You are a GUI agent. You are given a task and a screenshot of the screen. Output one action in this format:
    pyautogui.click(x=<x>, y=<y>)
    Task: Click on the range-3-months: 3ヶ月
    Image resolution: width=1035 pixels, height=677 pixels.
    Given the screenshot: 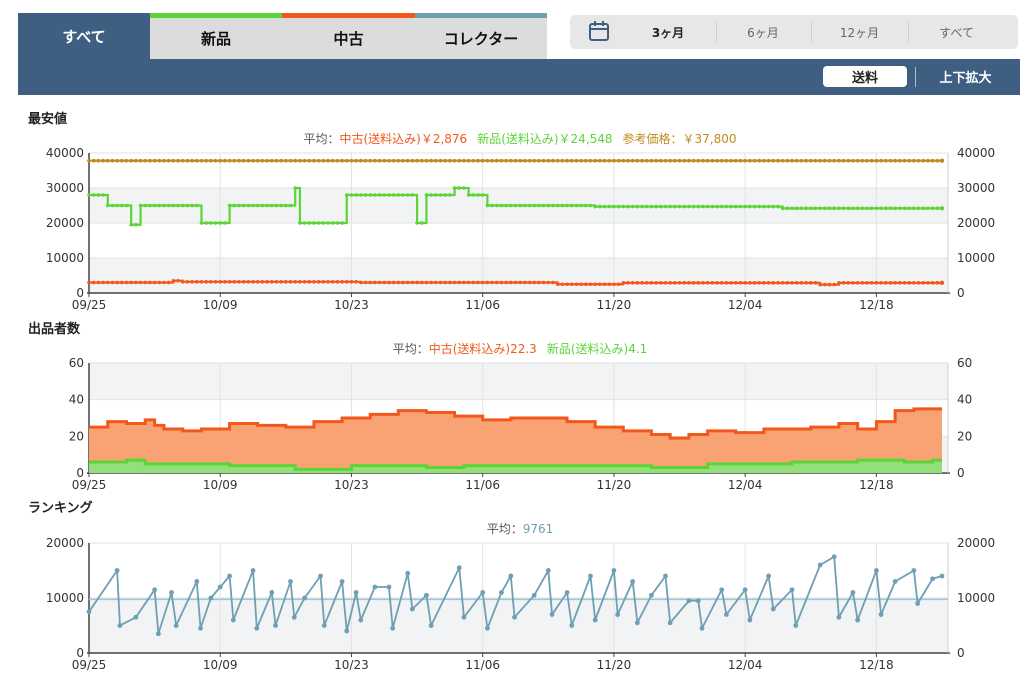 What is the action you would take?
    pyautogui.click(x=668, y=32)
    